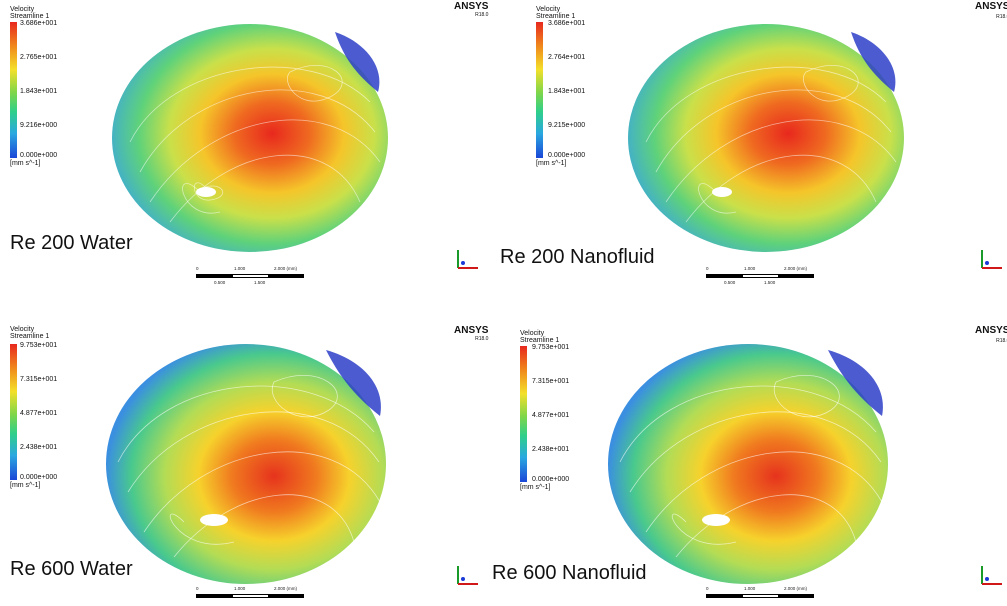 The width and height of the screenshot is (1007, 606). What do you see at coordinates (39, 57) in the screenshot?
I see `tick-label: 2.765e+001` at bounding box center [39, 57].